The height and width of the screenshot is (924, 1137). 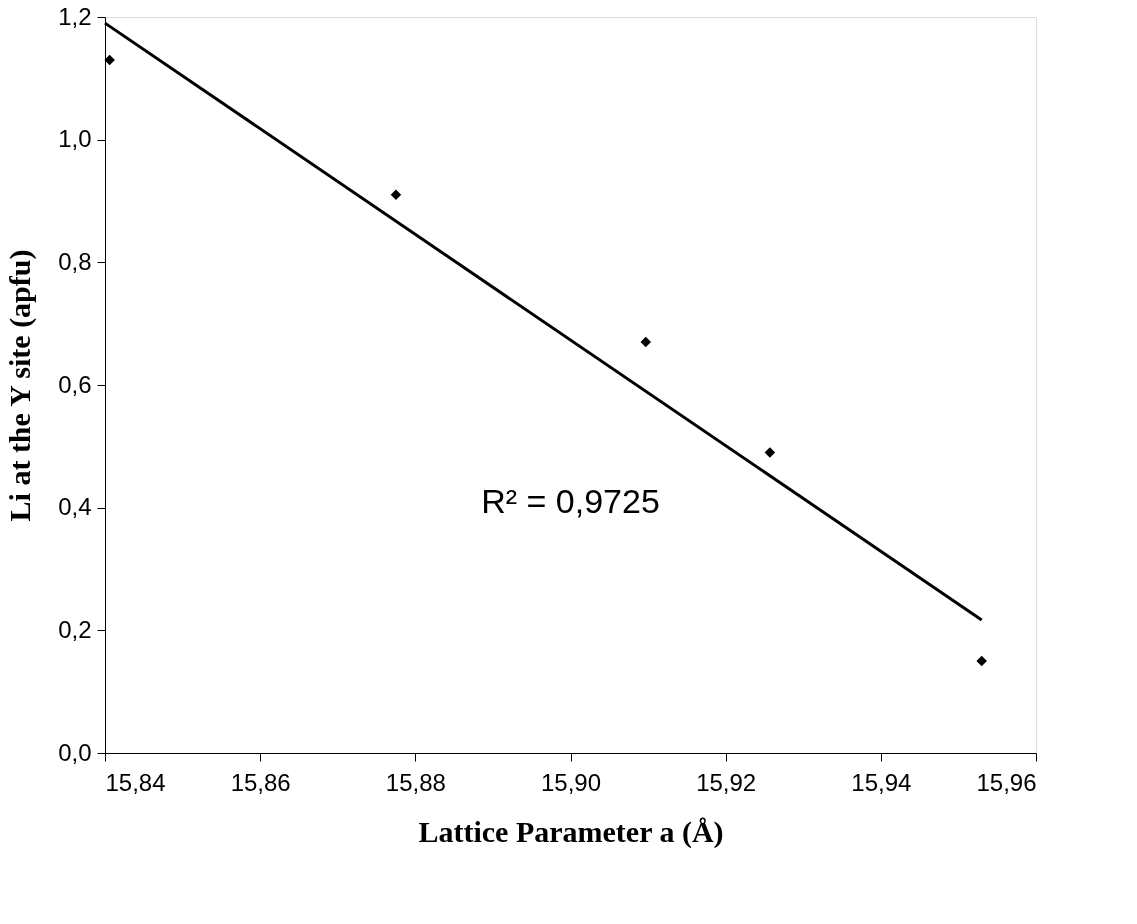 I want to click on y-axis-title: Li at the Y site (apfu), so click(x=20, y=385).